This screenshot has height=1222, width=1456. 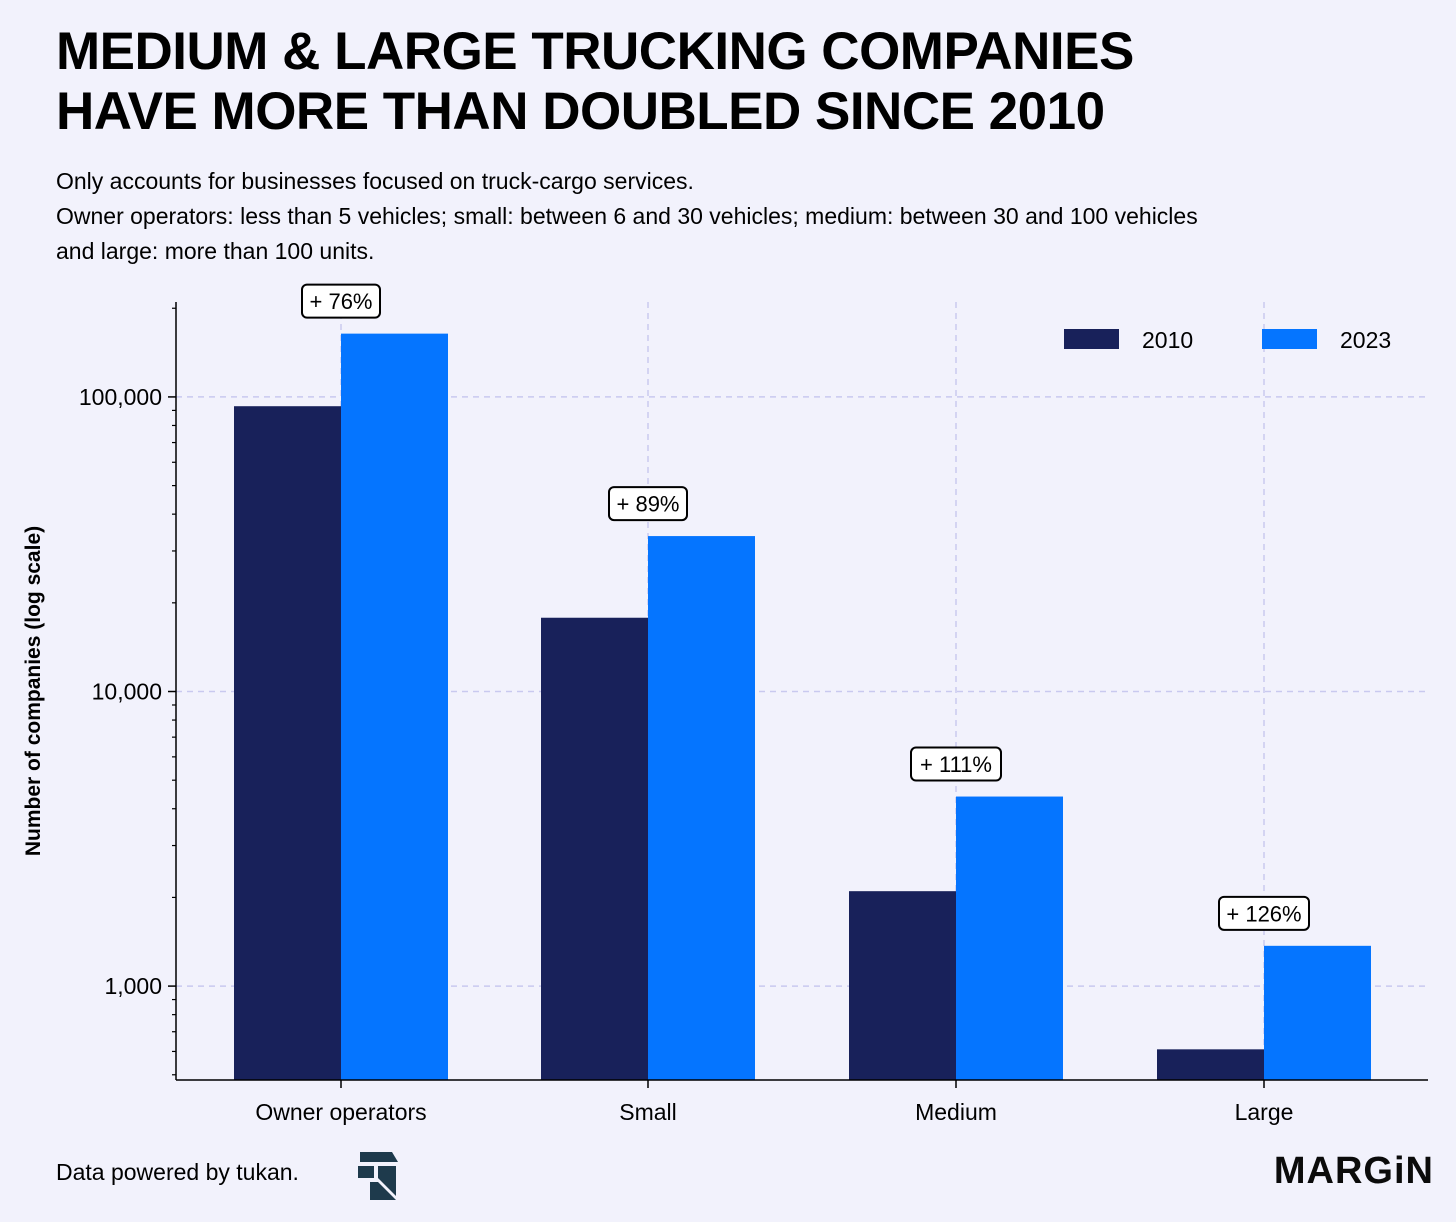 I want to click on bar-2023-owner-operators, so click(x=394, y=707).